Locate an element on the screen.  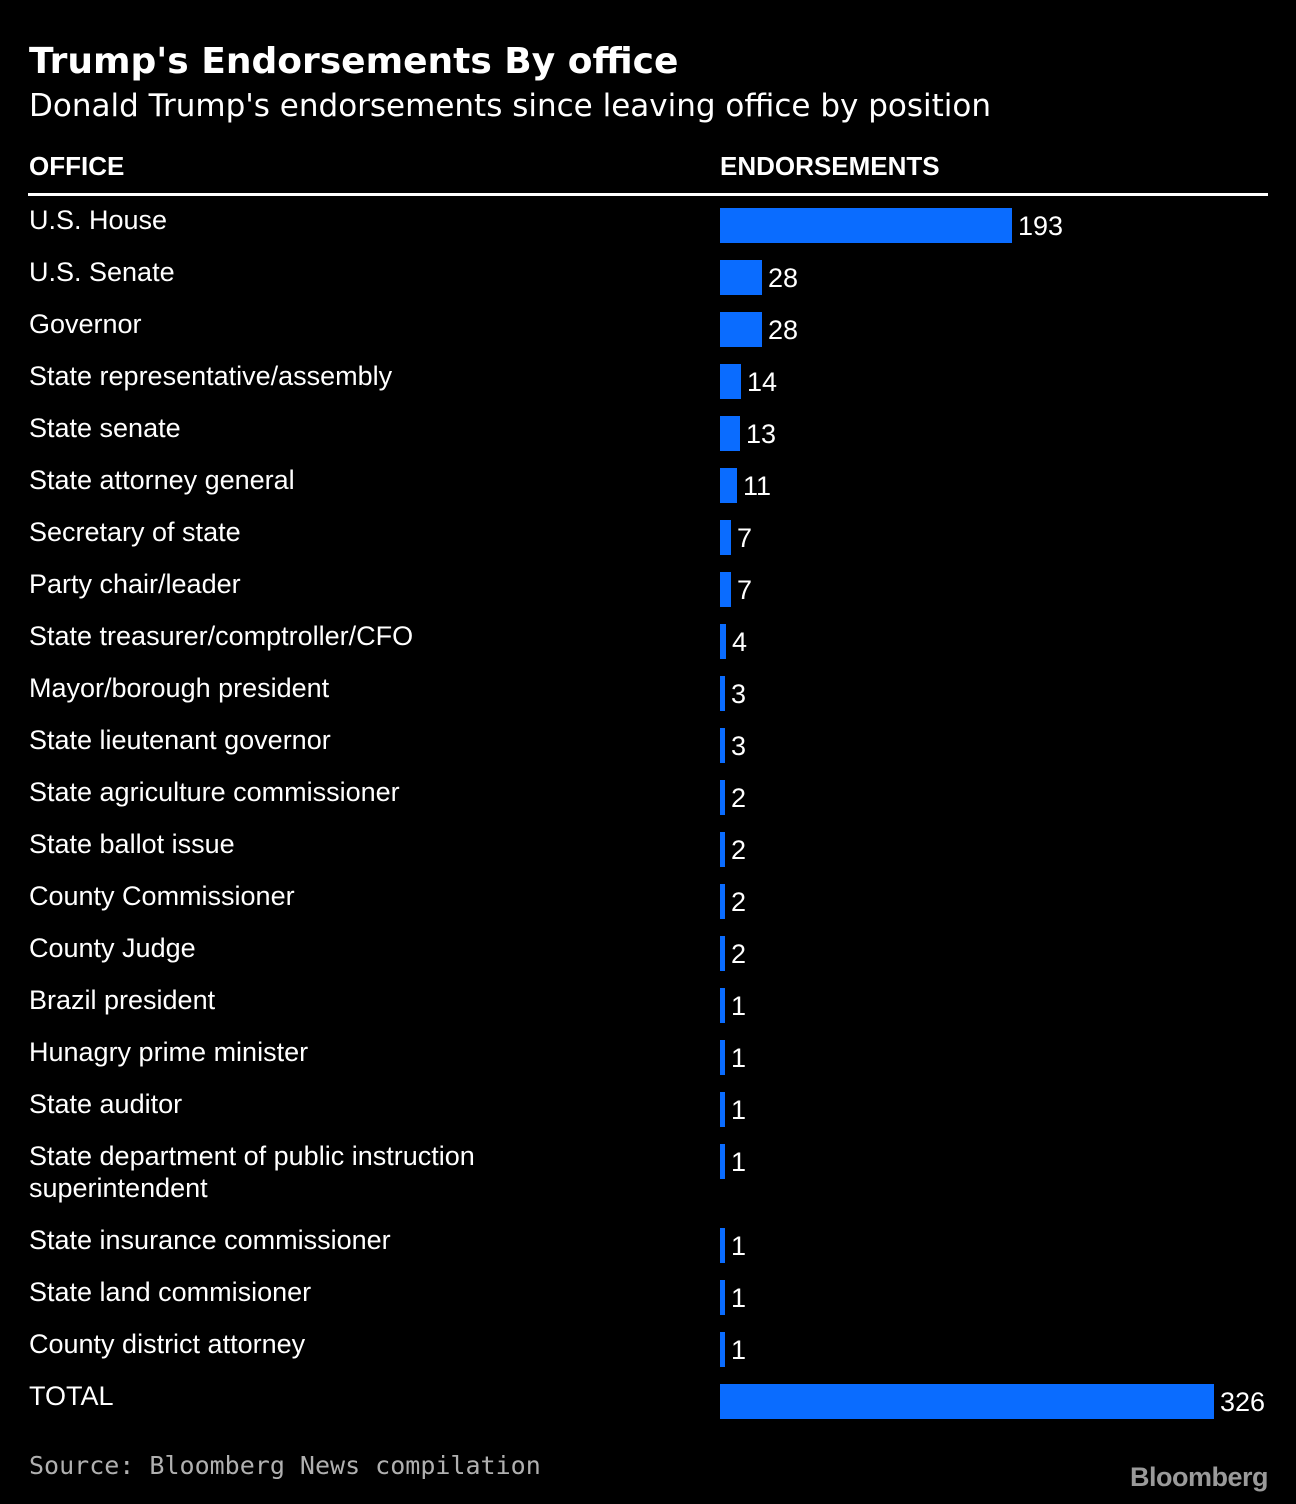
office-label: State attorney general is located at coordinates (162, 480).